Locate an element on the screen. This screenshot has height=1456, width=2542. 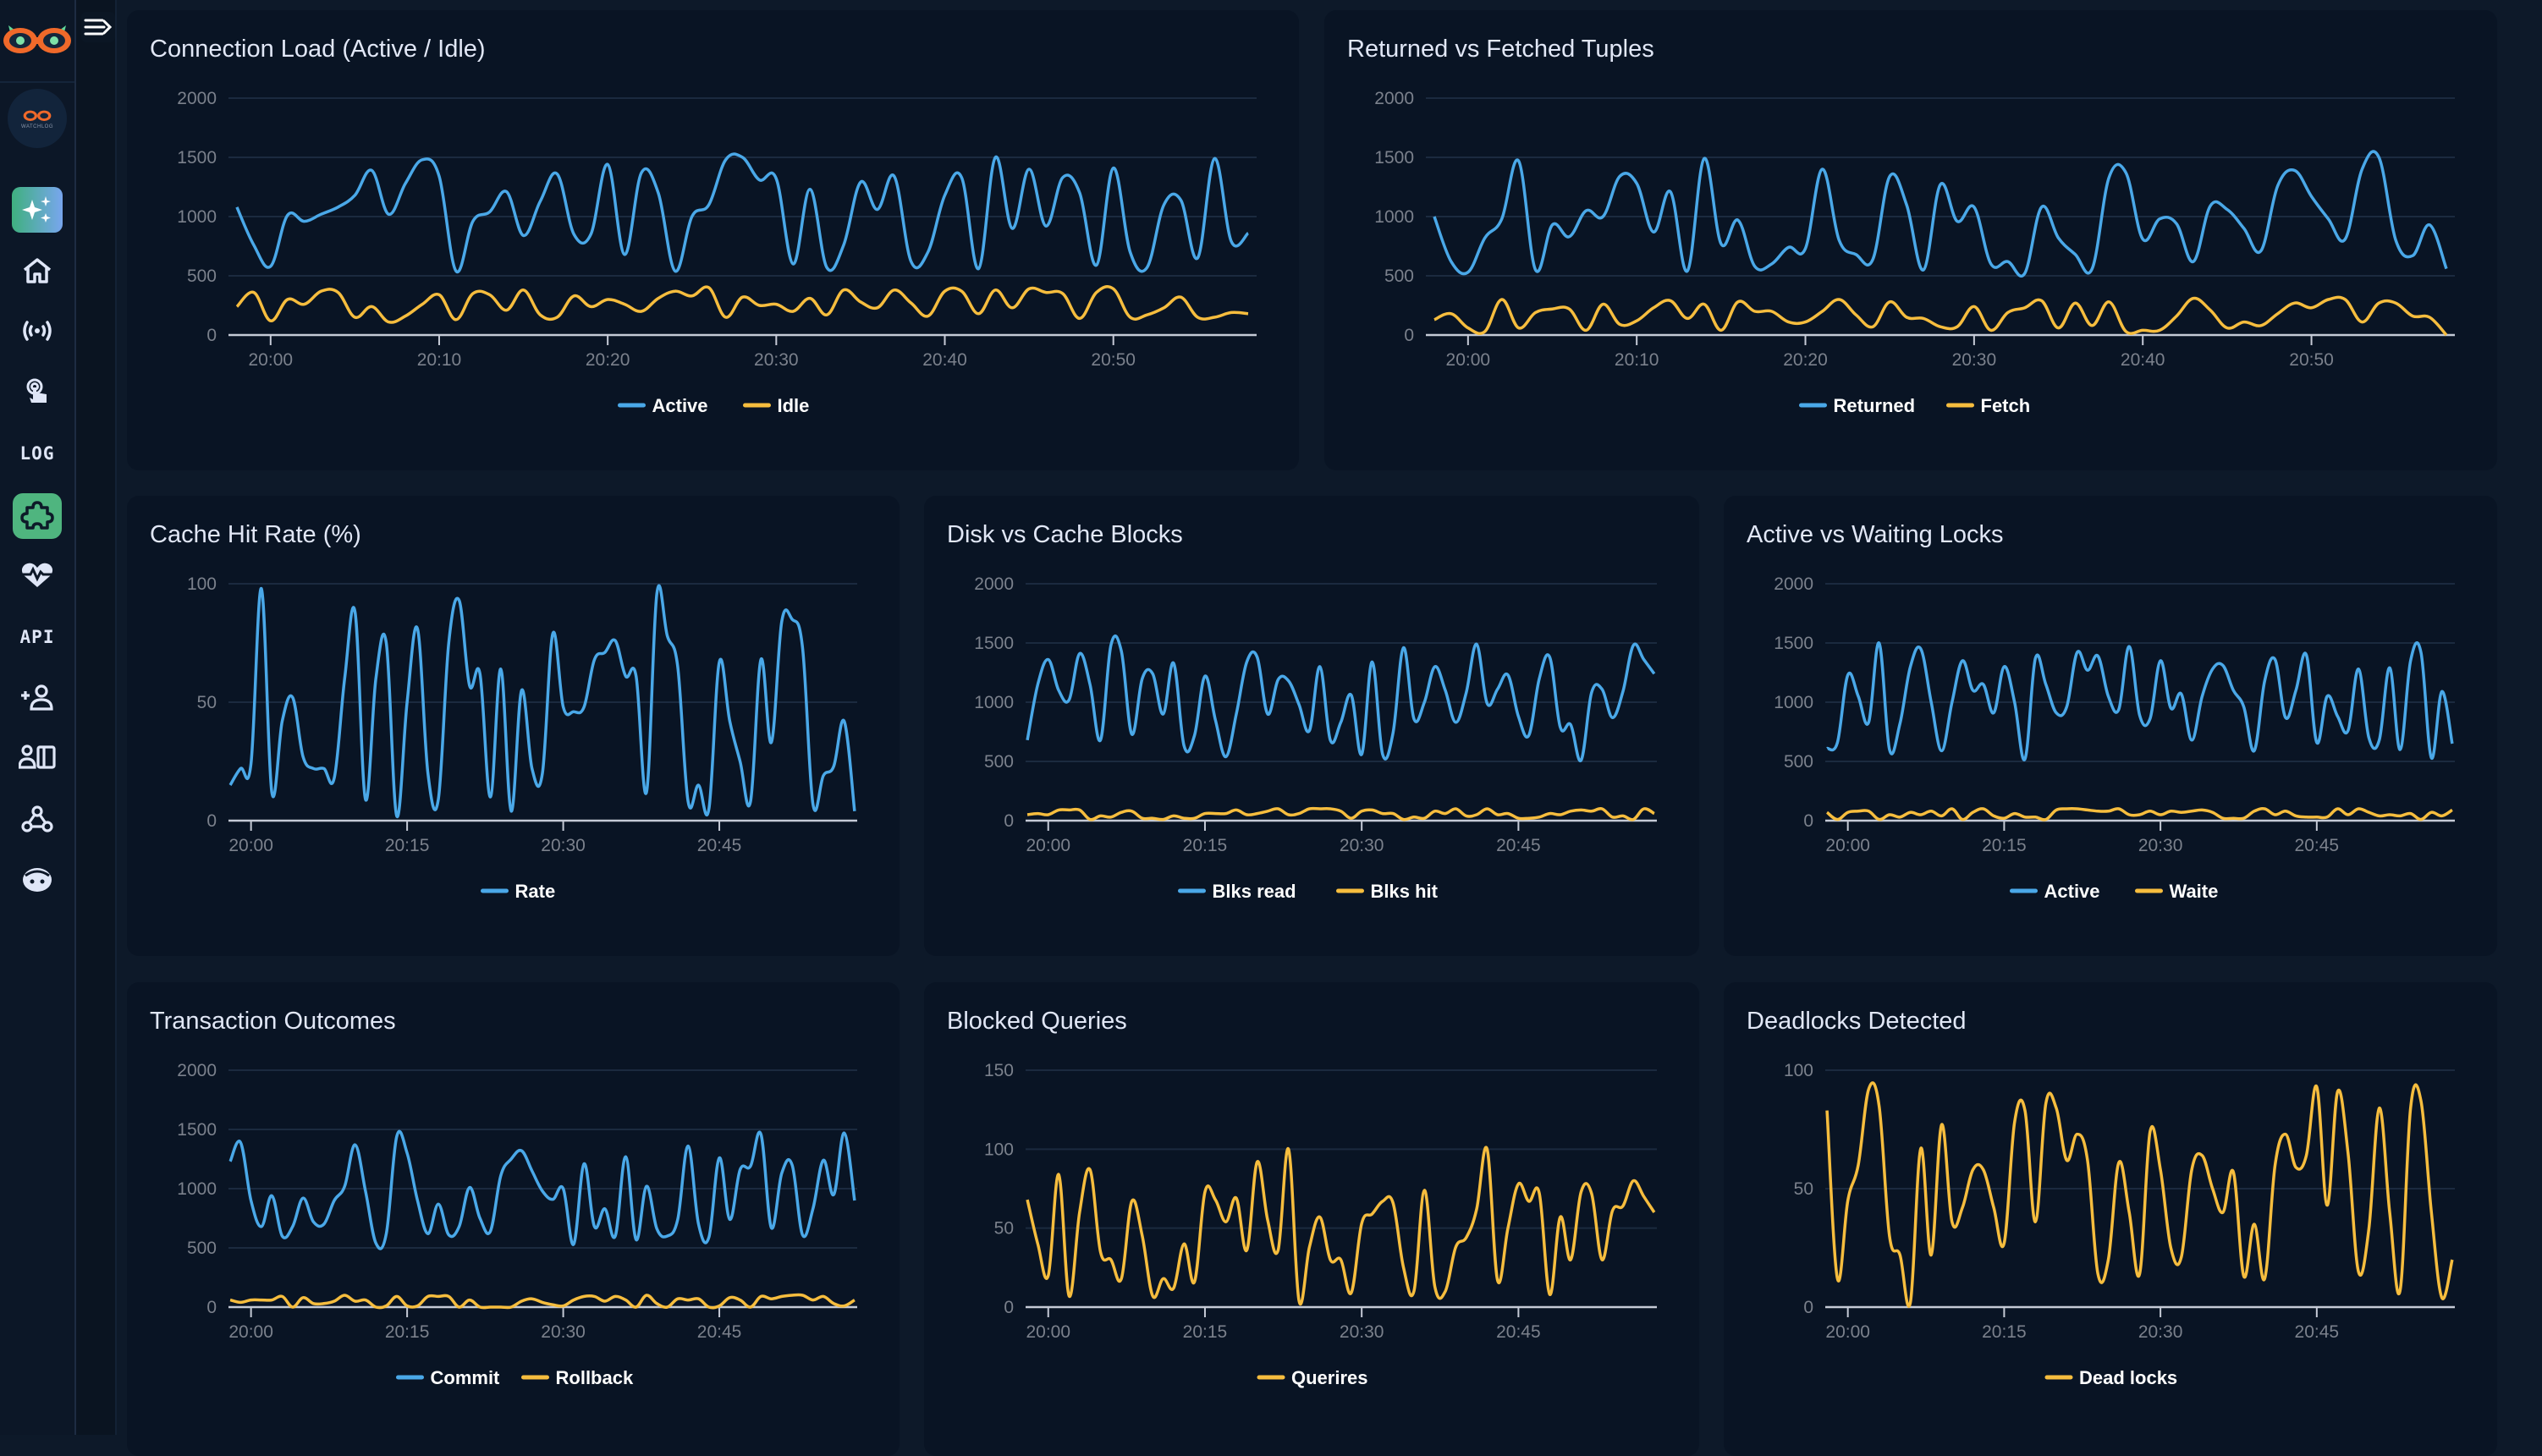
log-text-icon: LOG is located at coordinates (37, 453).